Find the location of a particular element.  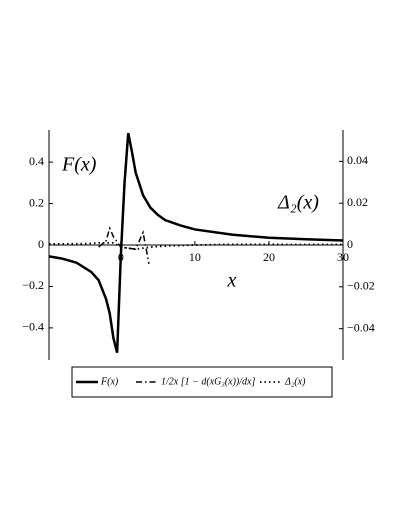

y2-tick-label: −0.04 is located at coordinates (361, 327).